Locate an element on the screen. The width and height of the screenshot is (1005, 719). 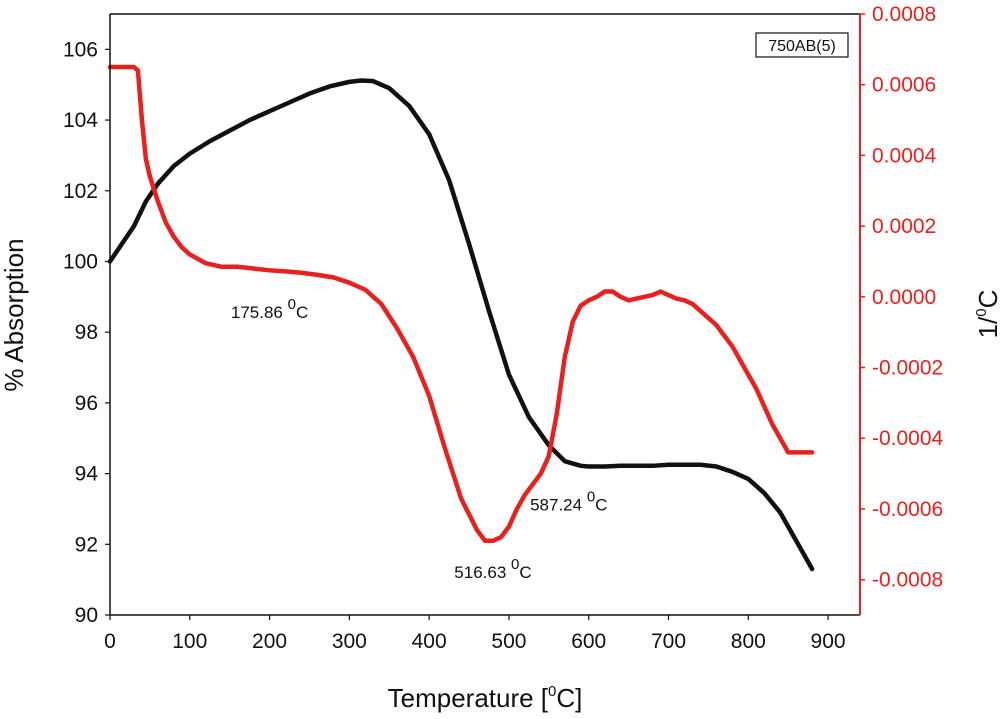
y-left-tick-label: 104 is located at coordinates (80, 120).